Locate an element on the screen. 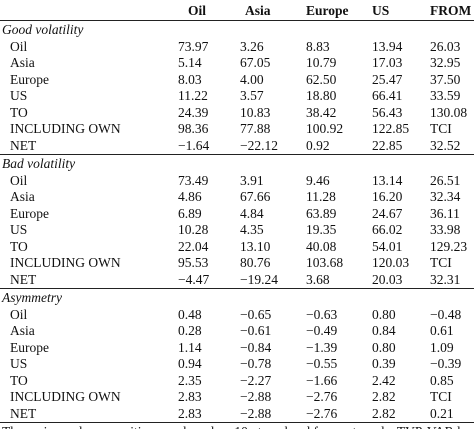 The width and height of the screenshot is (474, 429). cell: 24.39 is located at coordinates (193, 112).